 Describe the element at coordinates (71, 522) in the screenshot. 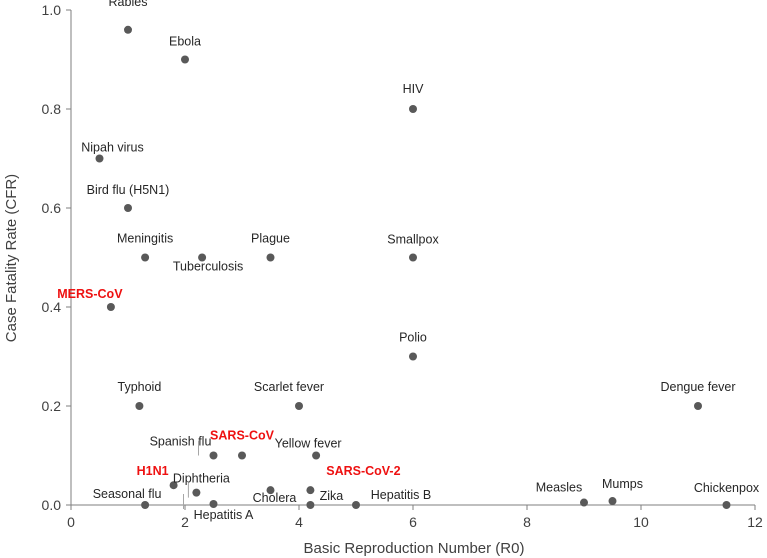

I see `x-tick-label: 0` at that location.